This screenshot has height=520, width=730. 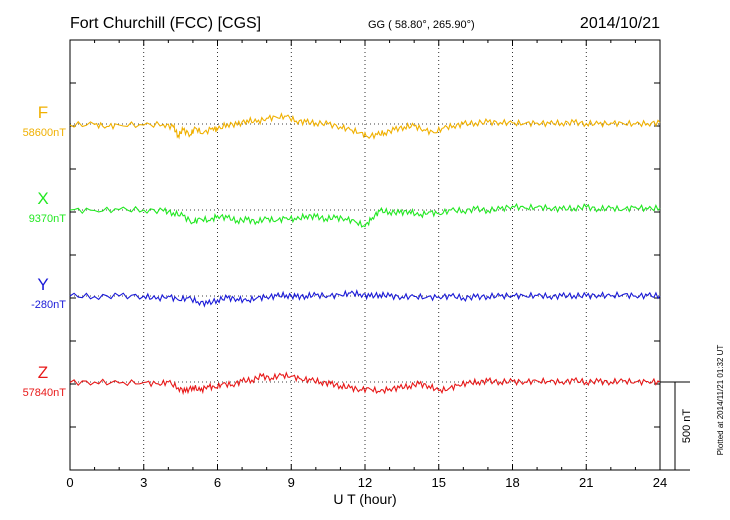 What do you see at coordinates (365, 383) in the screenshot?
I see `series-line-z` at bounding box center [365, 383].